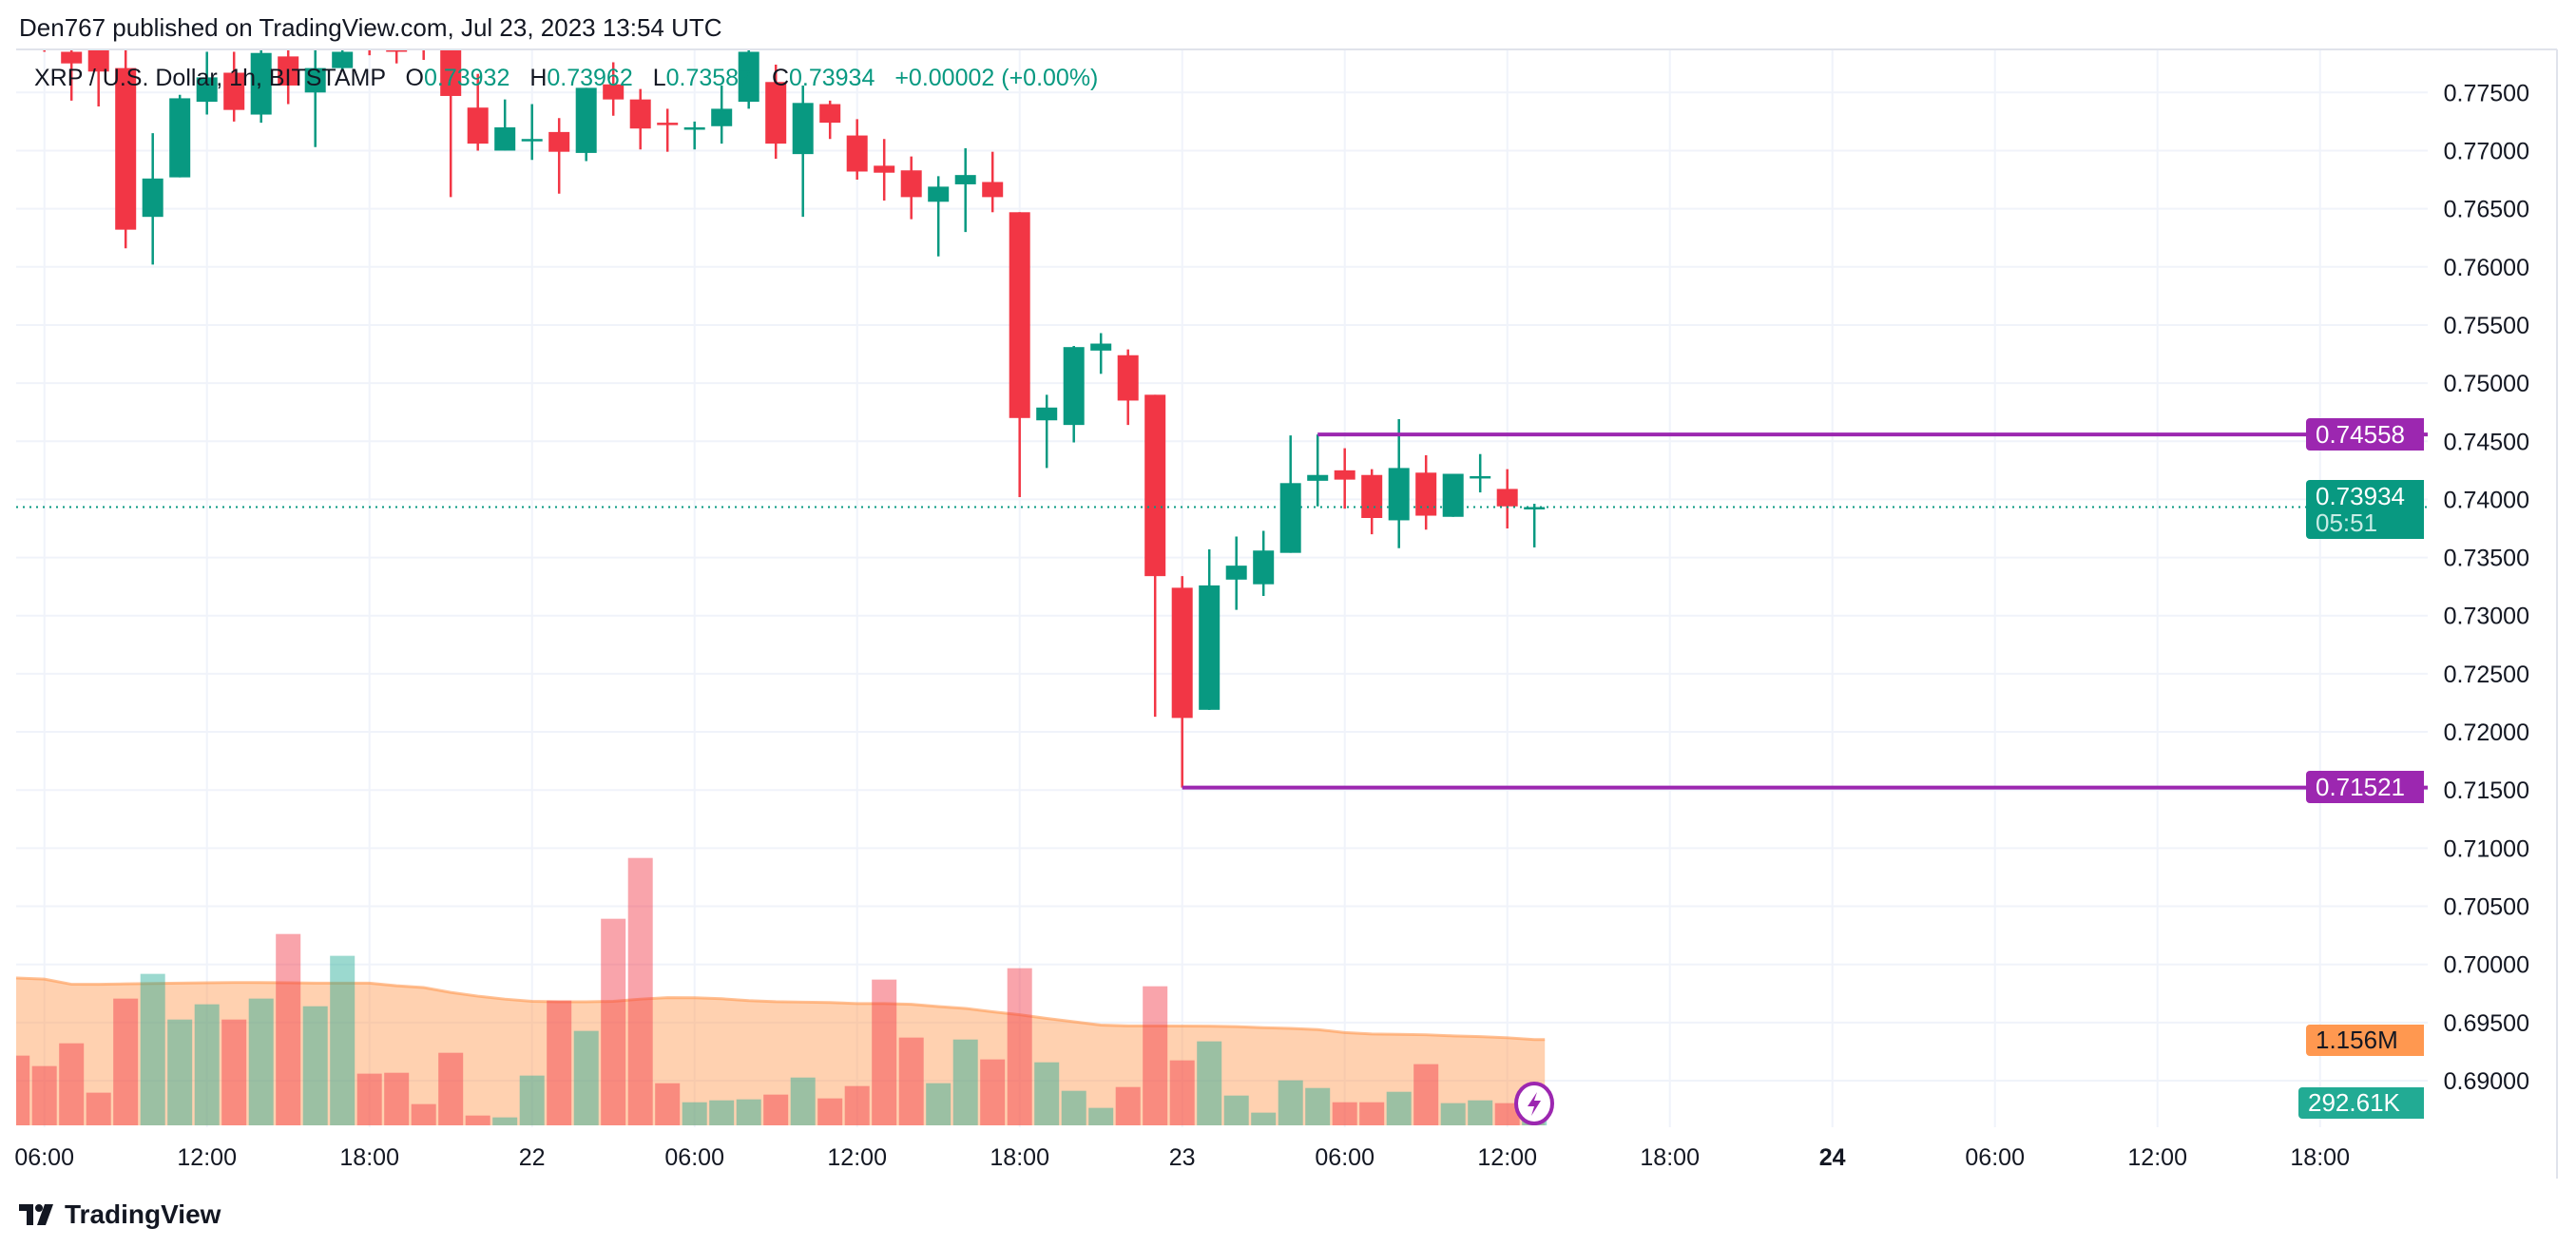 The image size is (2576, 1247). I want to click on footer: TradingView, so click(120, 1214).